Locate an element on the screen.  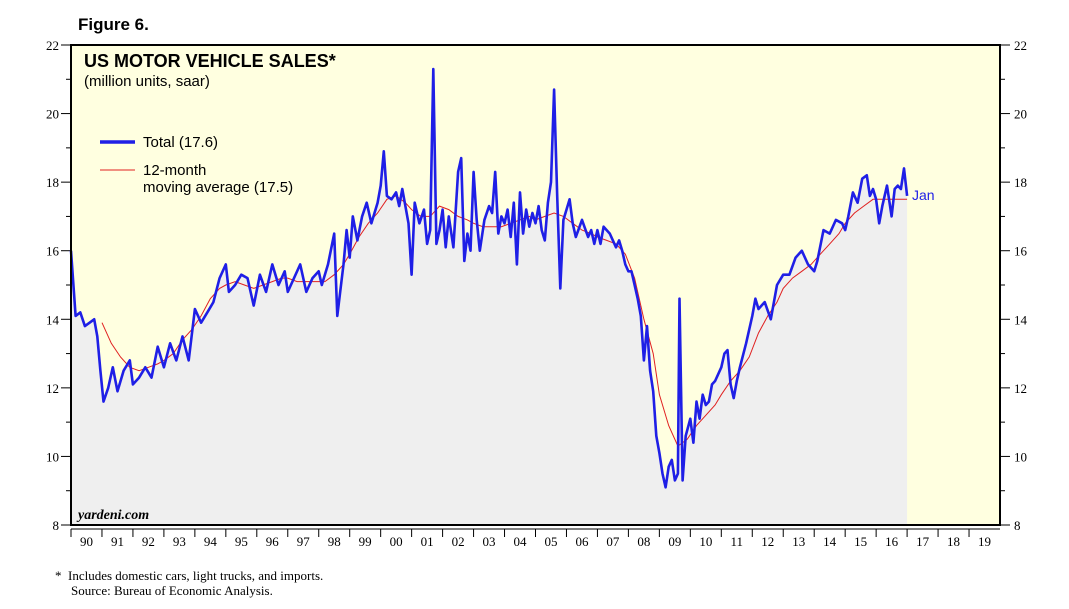
x-tick-label: 10 is located at coordinates (705, 541).